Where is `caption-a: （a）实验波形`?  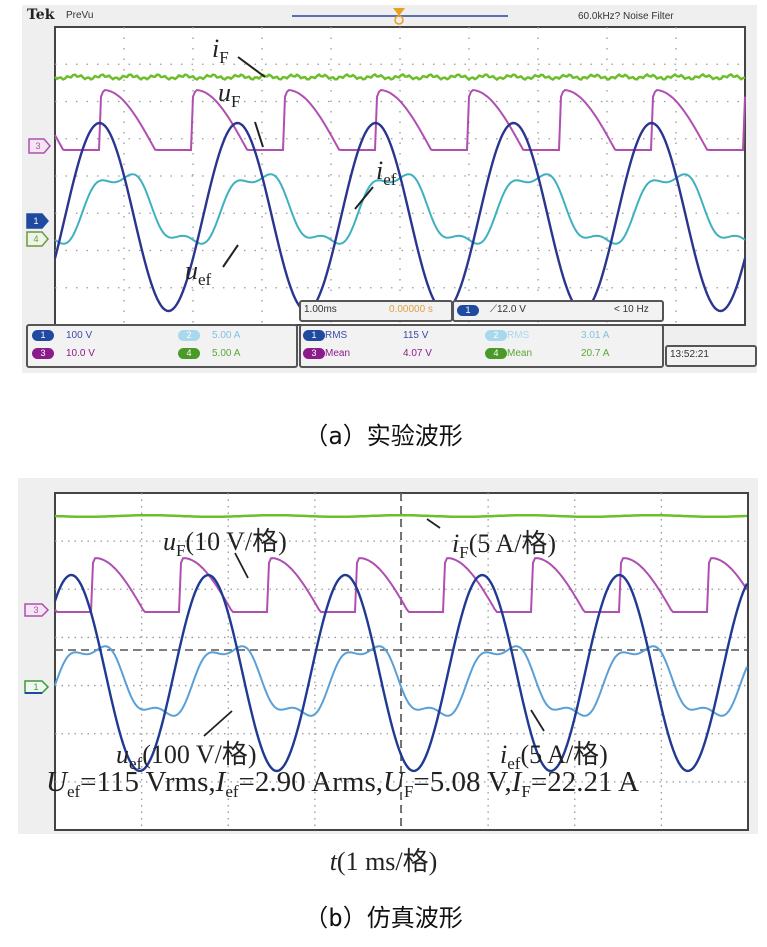
caption-a: （a）实验波形 is located at coordinates (383, 436).